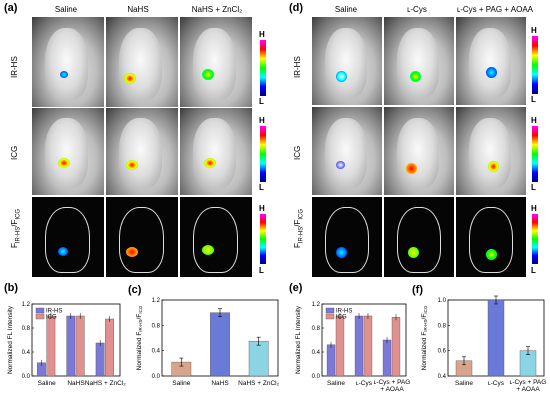  What do you see at coordinates (142, 237) in the screenshot?
I see `image-ratio-nahs` at bounding box center [142, 237].